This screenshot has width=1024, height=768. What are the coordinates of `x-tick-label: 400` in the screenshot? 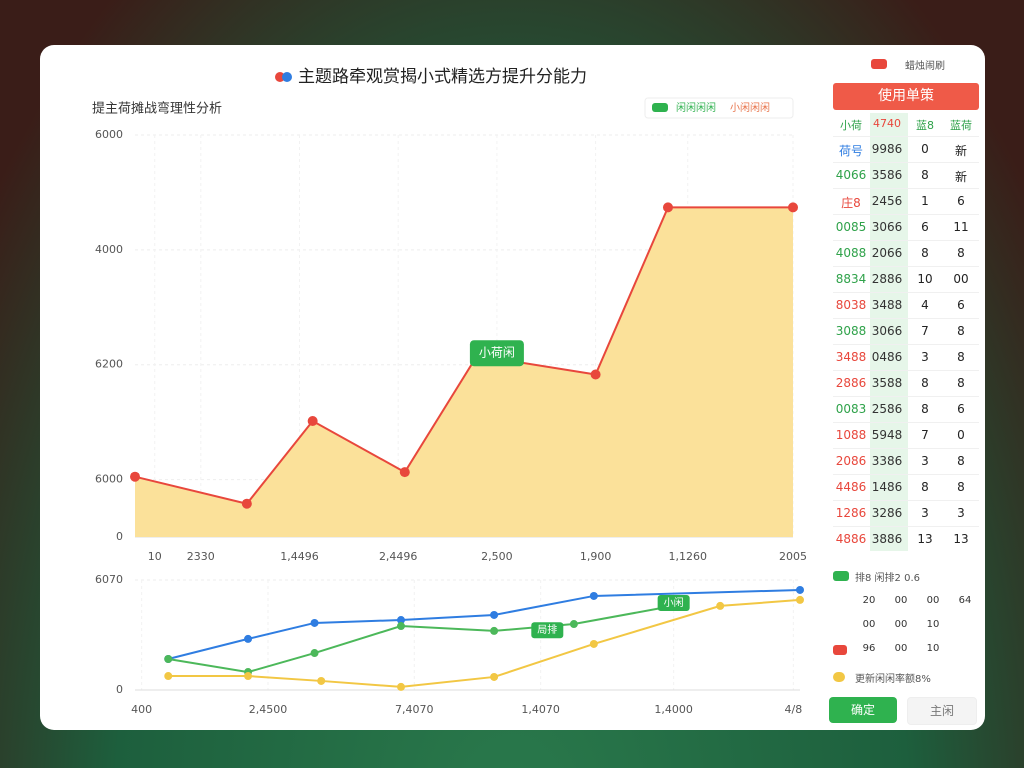 It's located at (141, 709).